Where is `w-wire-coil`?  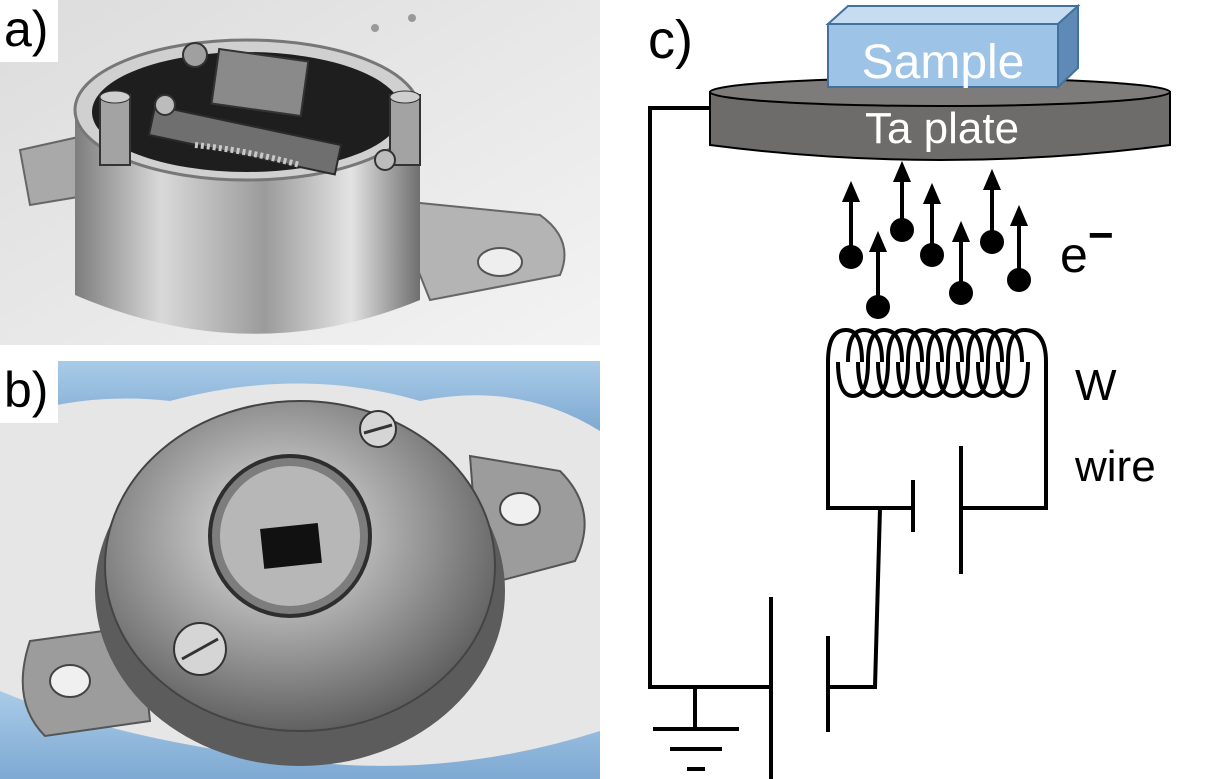 w-wire-coil is located at coordinates (937, 363).